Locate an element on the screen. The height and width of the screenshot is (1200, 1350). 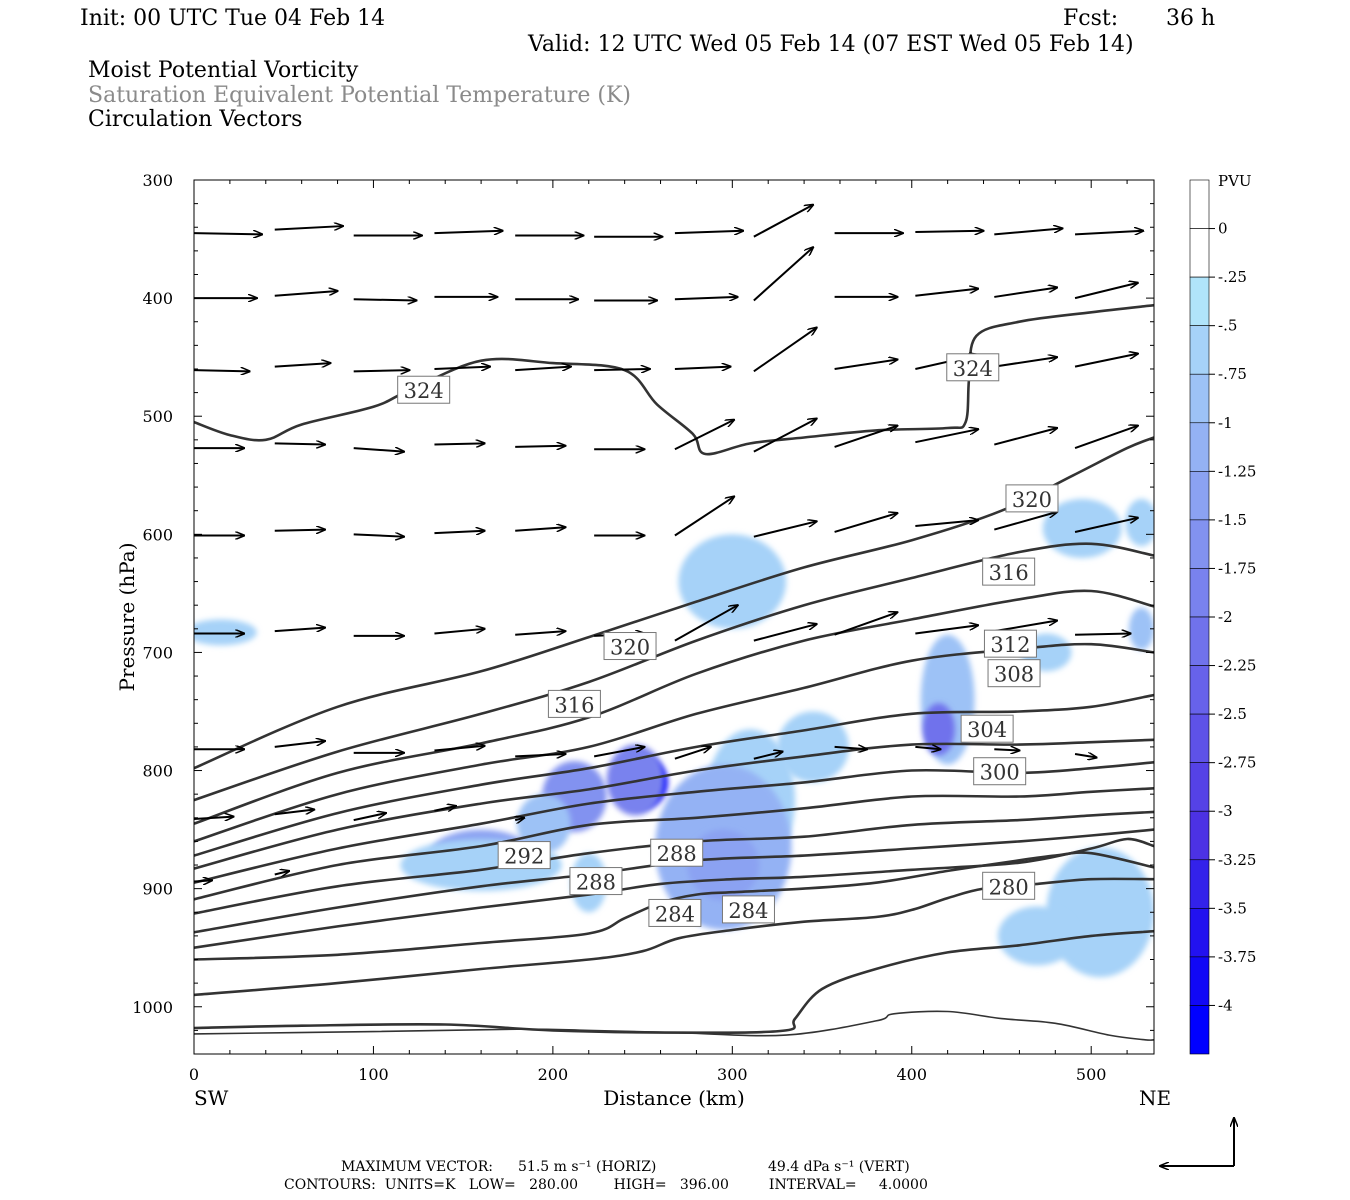
colorbar-label-15: -3.75 is located at coordinates (1237, 957).